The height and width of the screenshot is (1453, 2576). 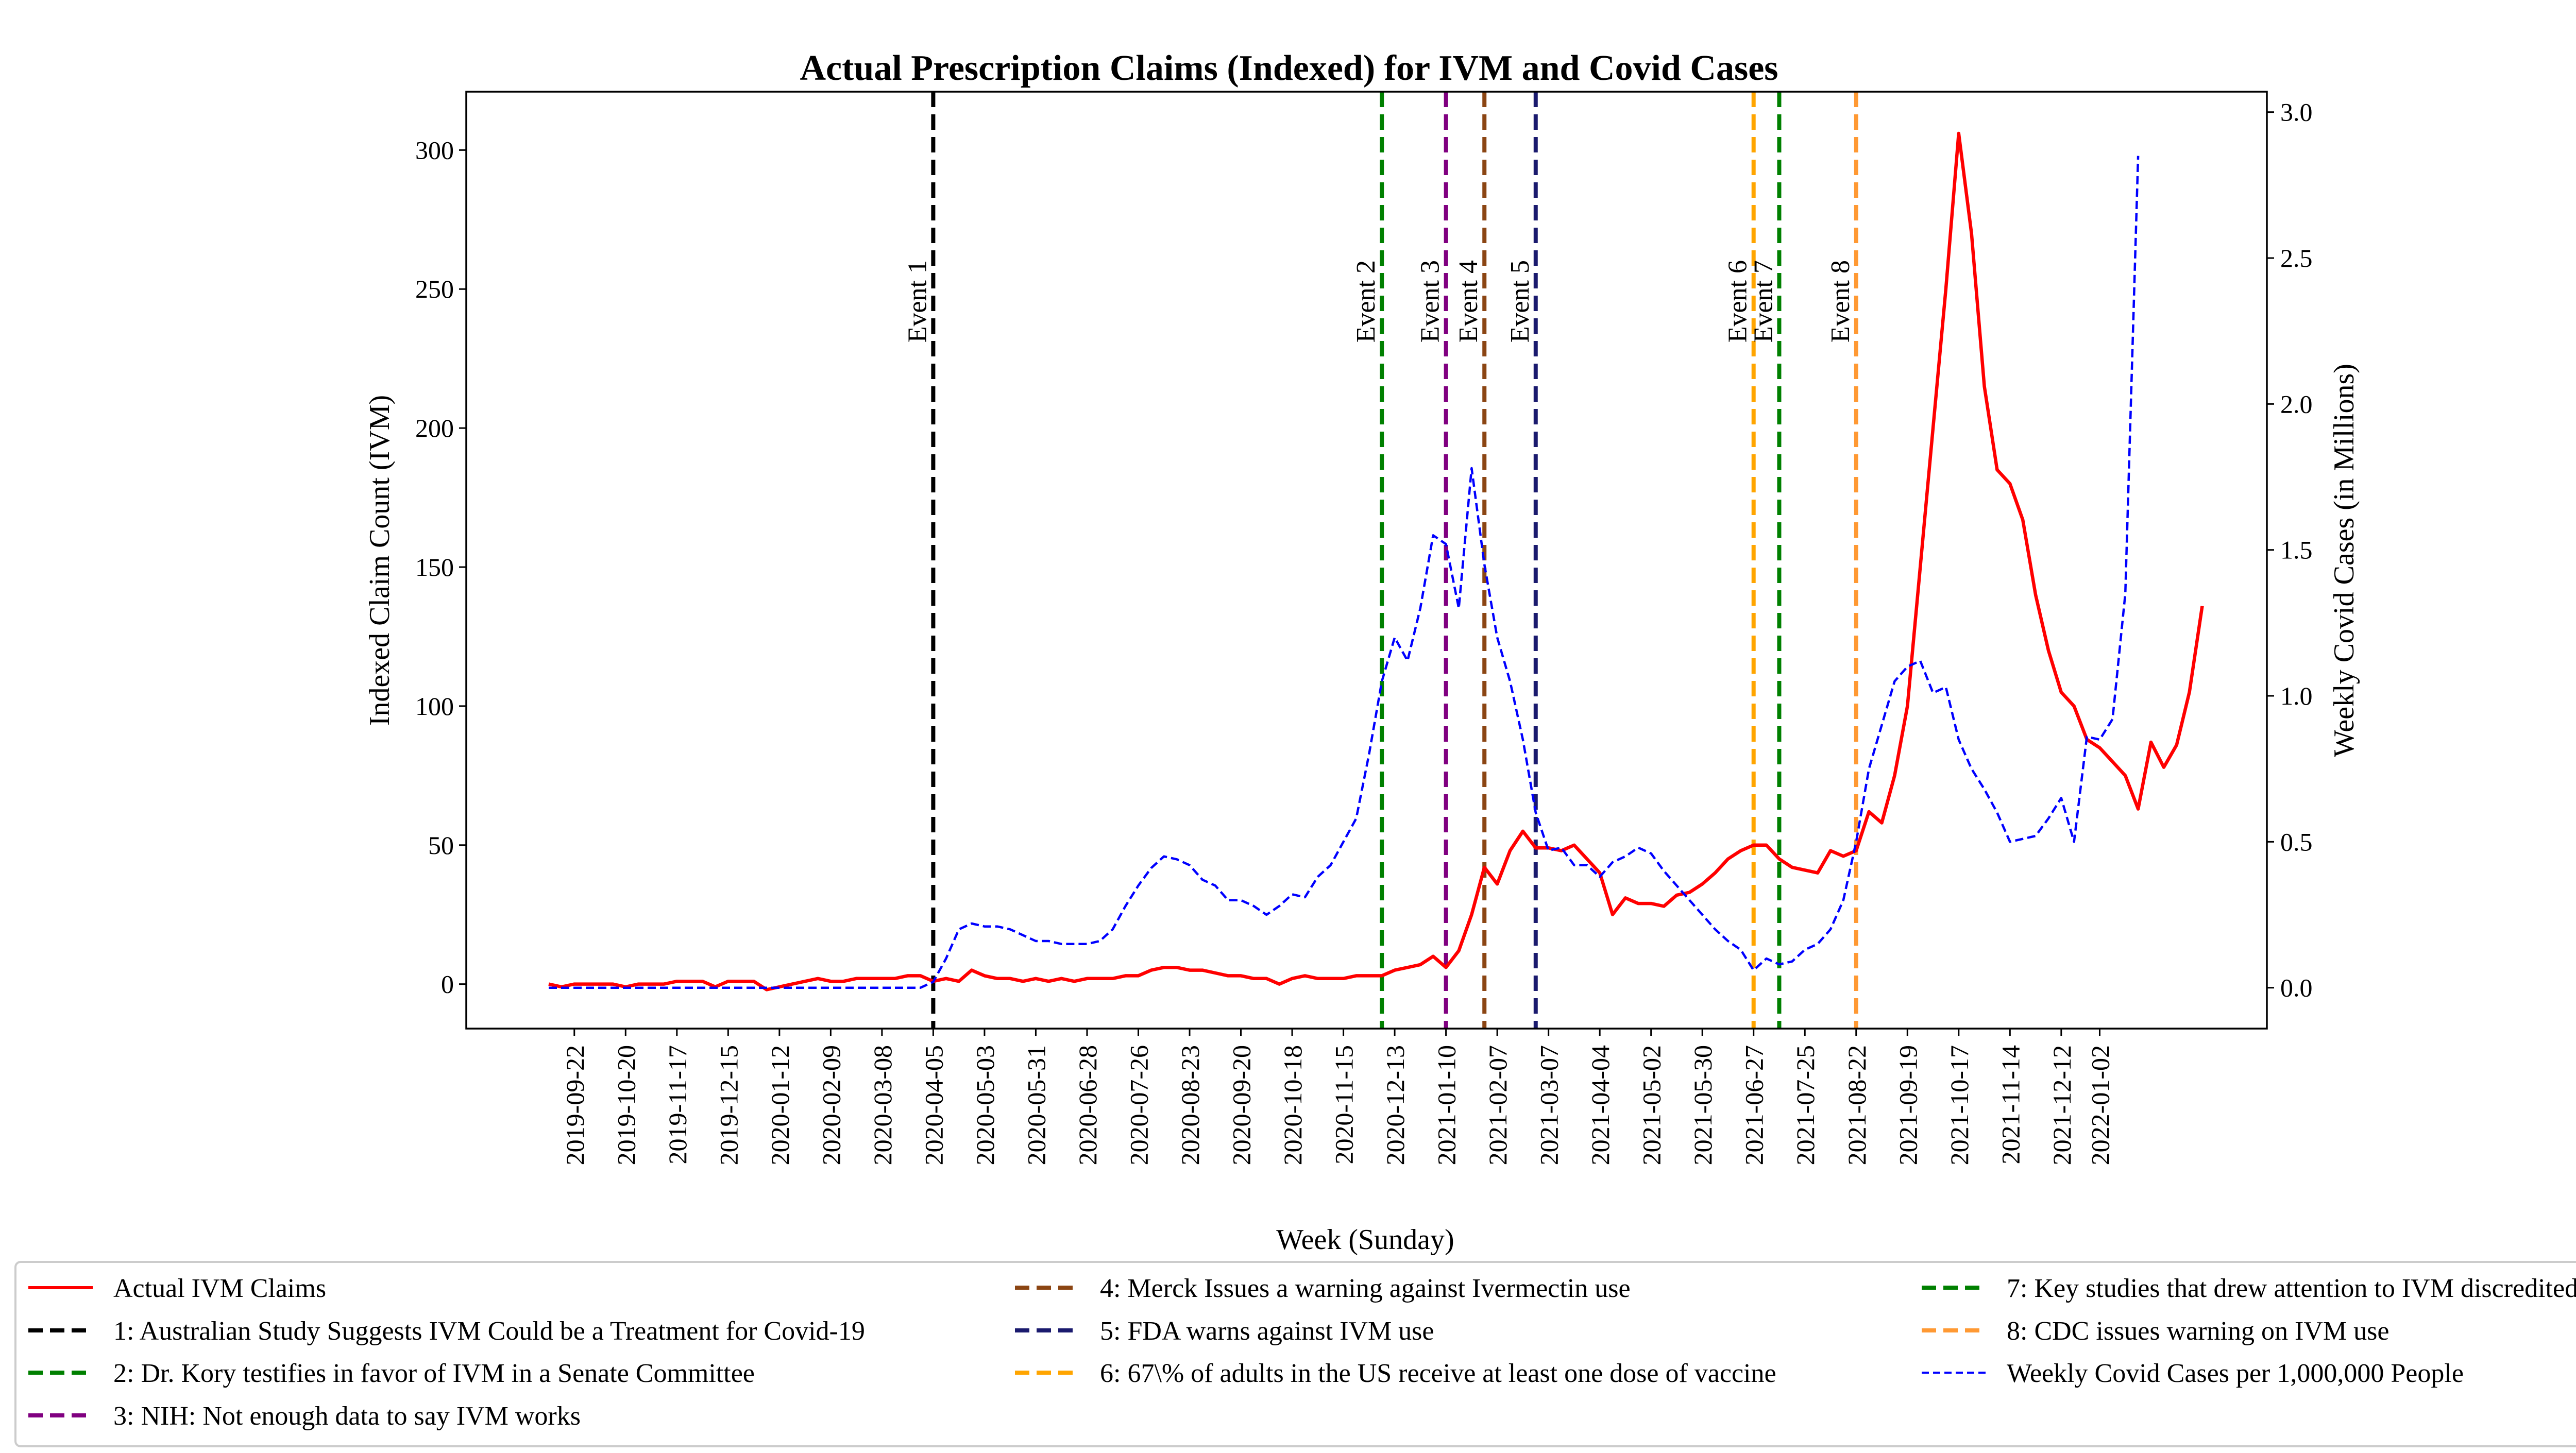 What do you see at coordinates (575, 1105) in the screenshot?
I see `x-tick-label: 2019-09-22` at bounding box center [575, 1105].